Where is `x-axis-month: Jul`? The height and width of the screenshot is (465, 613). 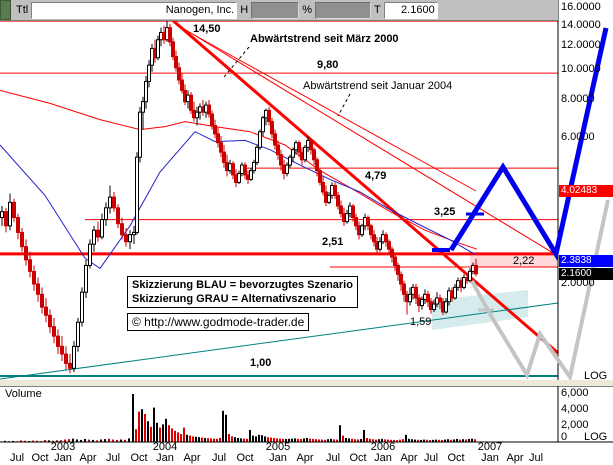 x-axis-month: Jul is located at coordinates (536, 458).